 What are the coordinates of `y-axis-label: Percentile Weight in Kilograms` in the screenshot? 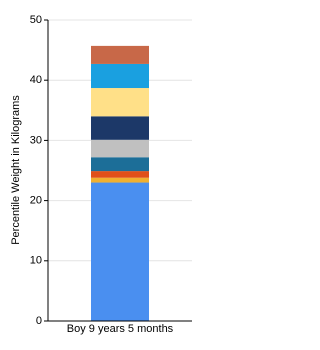 It's located at (16, 170).